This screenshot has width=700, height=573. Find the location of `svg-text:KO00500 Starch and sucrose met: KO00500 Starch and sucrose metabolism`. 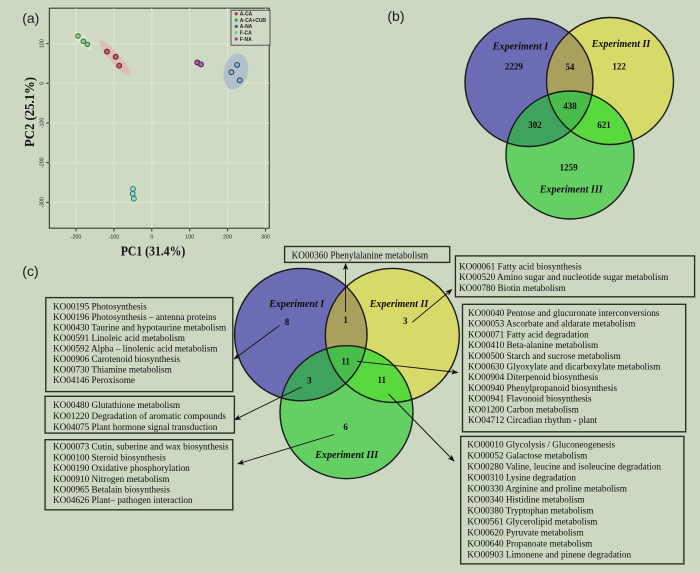

svg-text:KO00500 Starch and sucrose met: KO00500 Starch and sucrose metabolism is located at coordinates (544, 356).